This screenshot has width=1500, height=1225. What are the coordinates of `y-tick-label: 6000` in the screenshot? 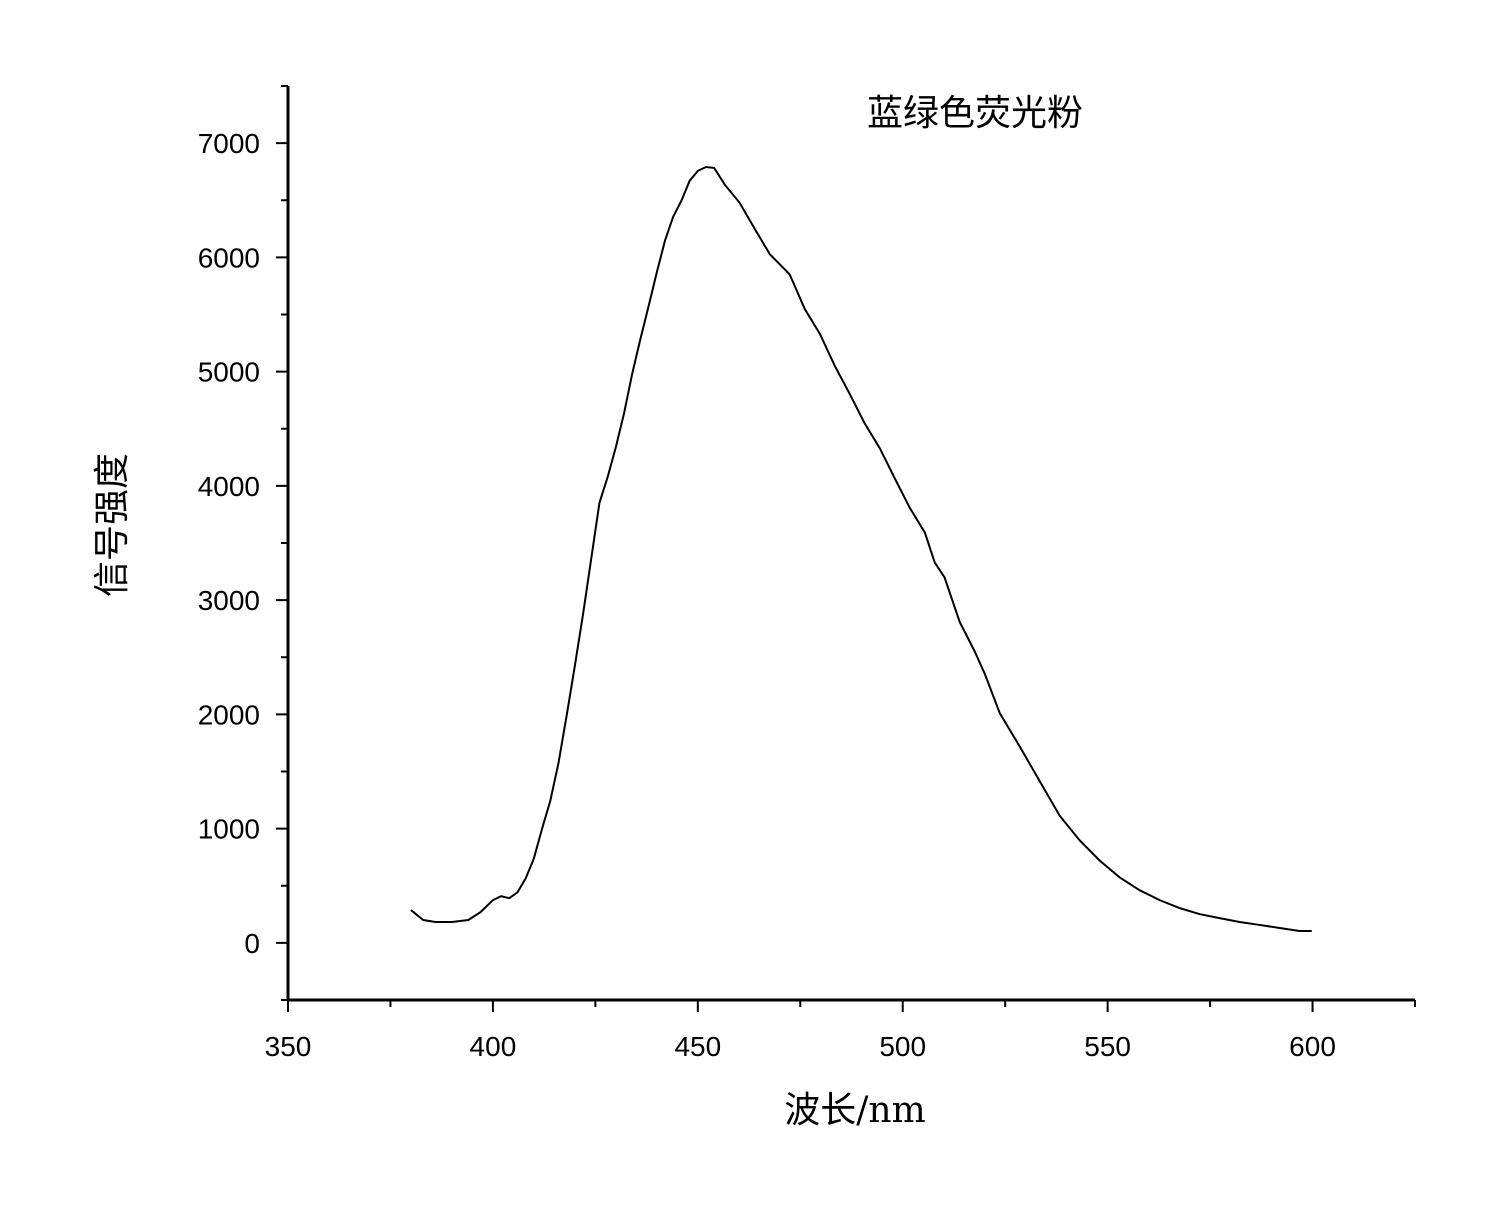 It's located at (229, 257).